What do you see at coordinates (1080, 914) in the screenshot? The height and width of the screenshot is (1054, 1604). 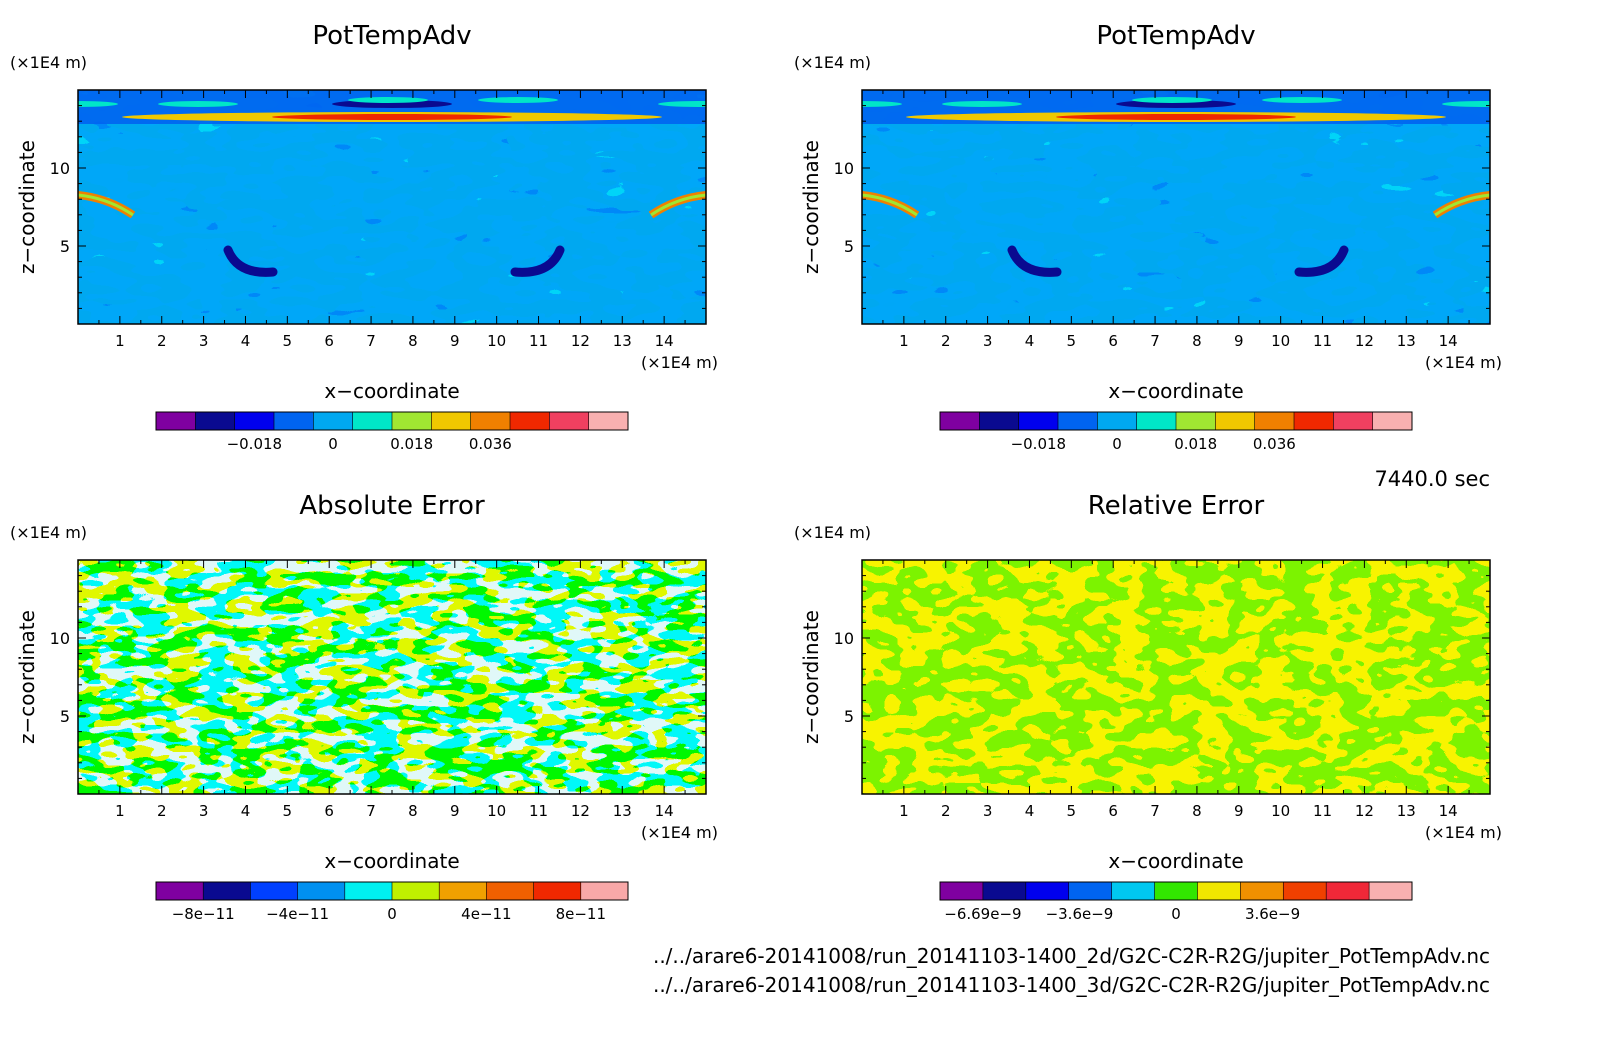 I see `colorbar-tick-label: −3.6e−9` at bounding box center [1080, 914].